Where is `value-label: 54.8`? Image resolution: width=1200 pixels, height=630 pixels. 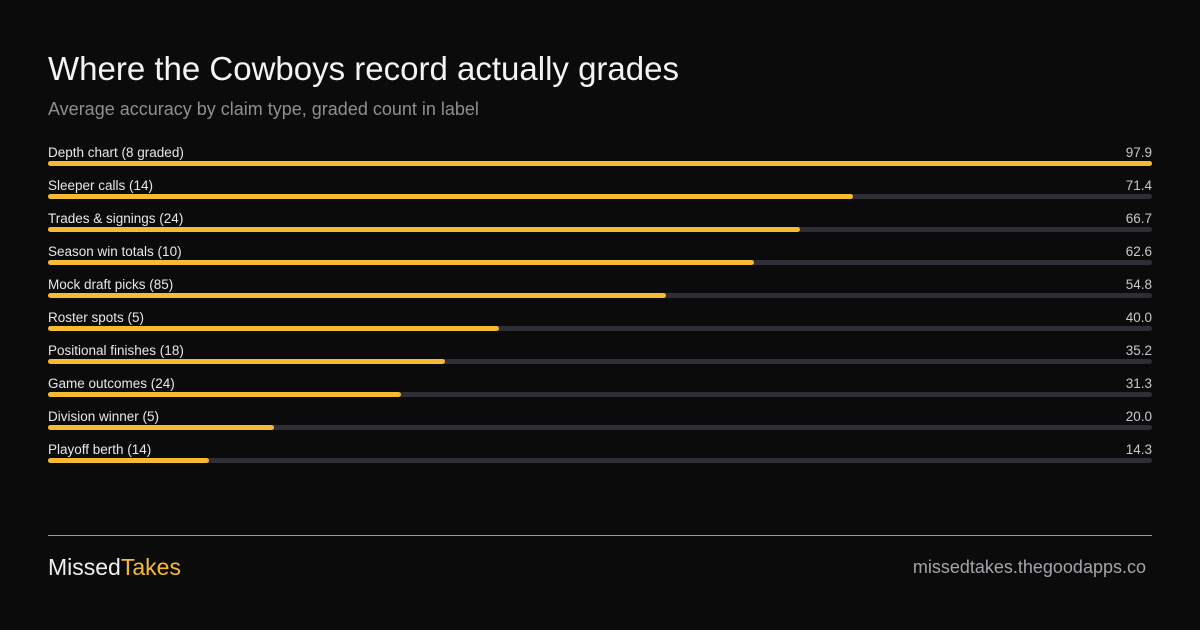 value-label: 54.8 is located at coordinates (1138, 284).